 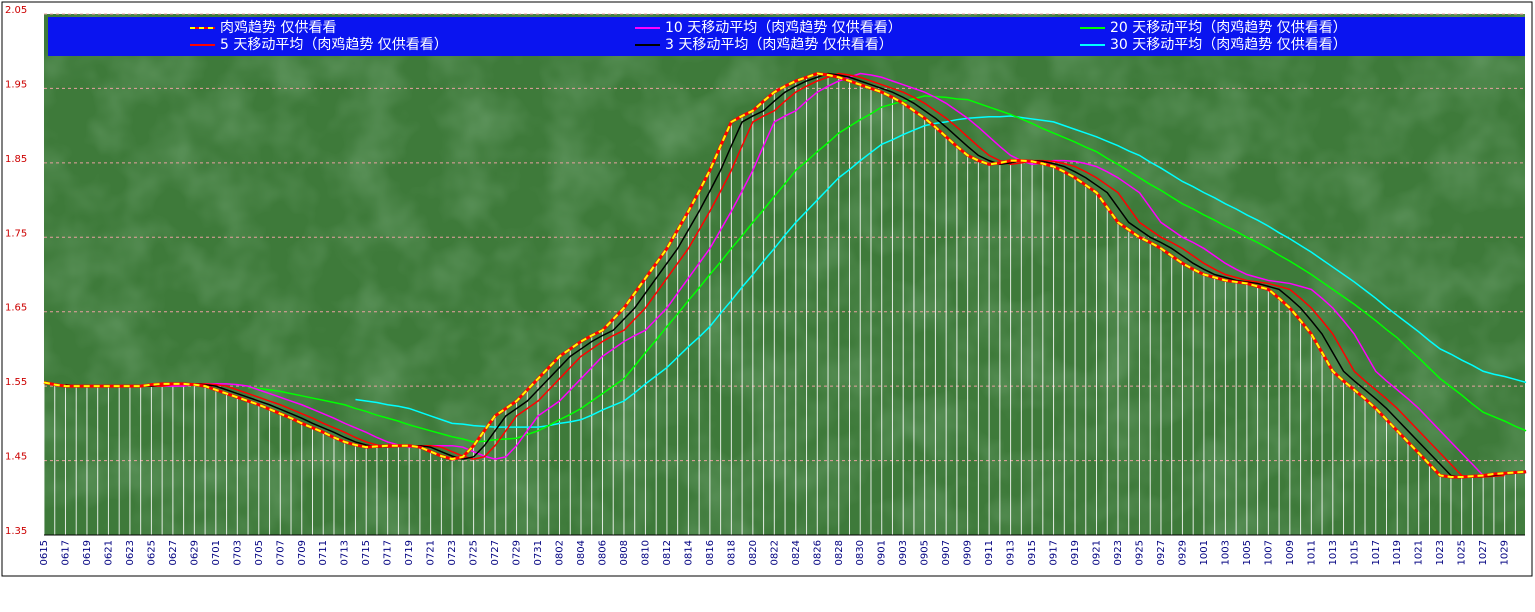 I want to click on x-tick-label: 0725, so click(x=474, y=552).